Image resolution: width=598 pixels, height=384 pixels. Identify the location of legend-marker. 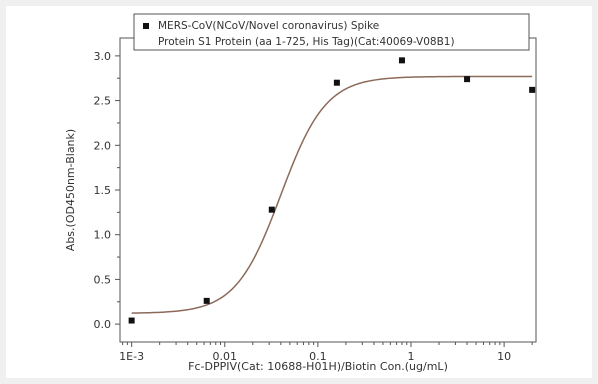
(146, 26).